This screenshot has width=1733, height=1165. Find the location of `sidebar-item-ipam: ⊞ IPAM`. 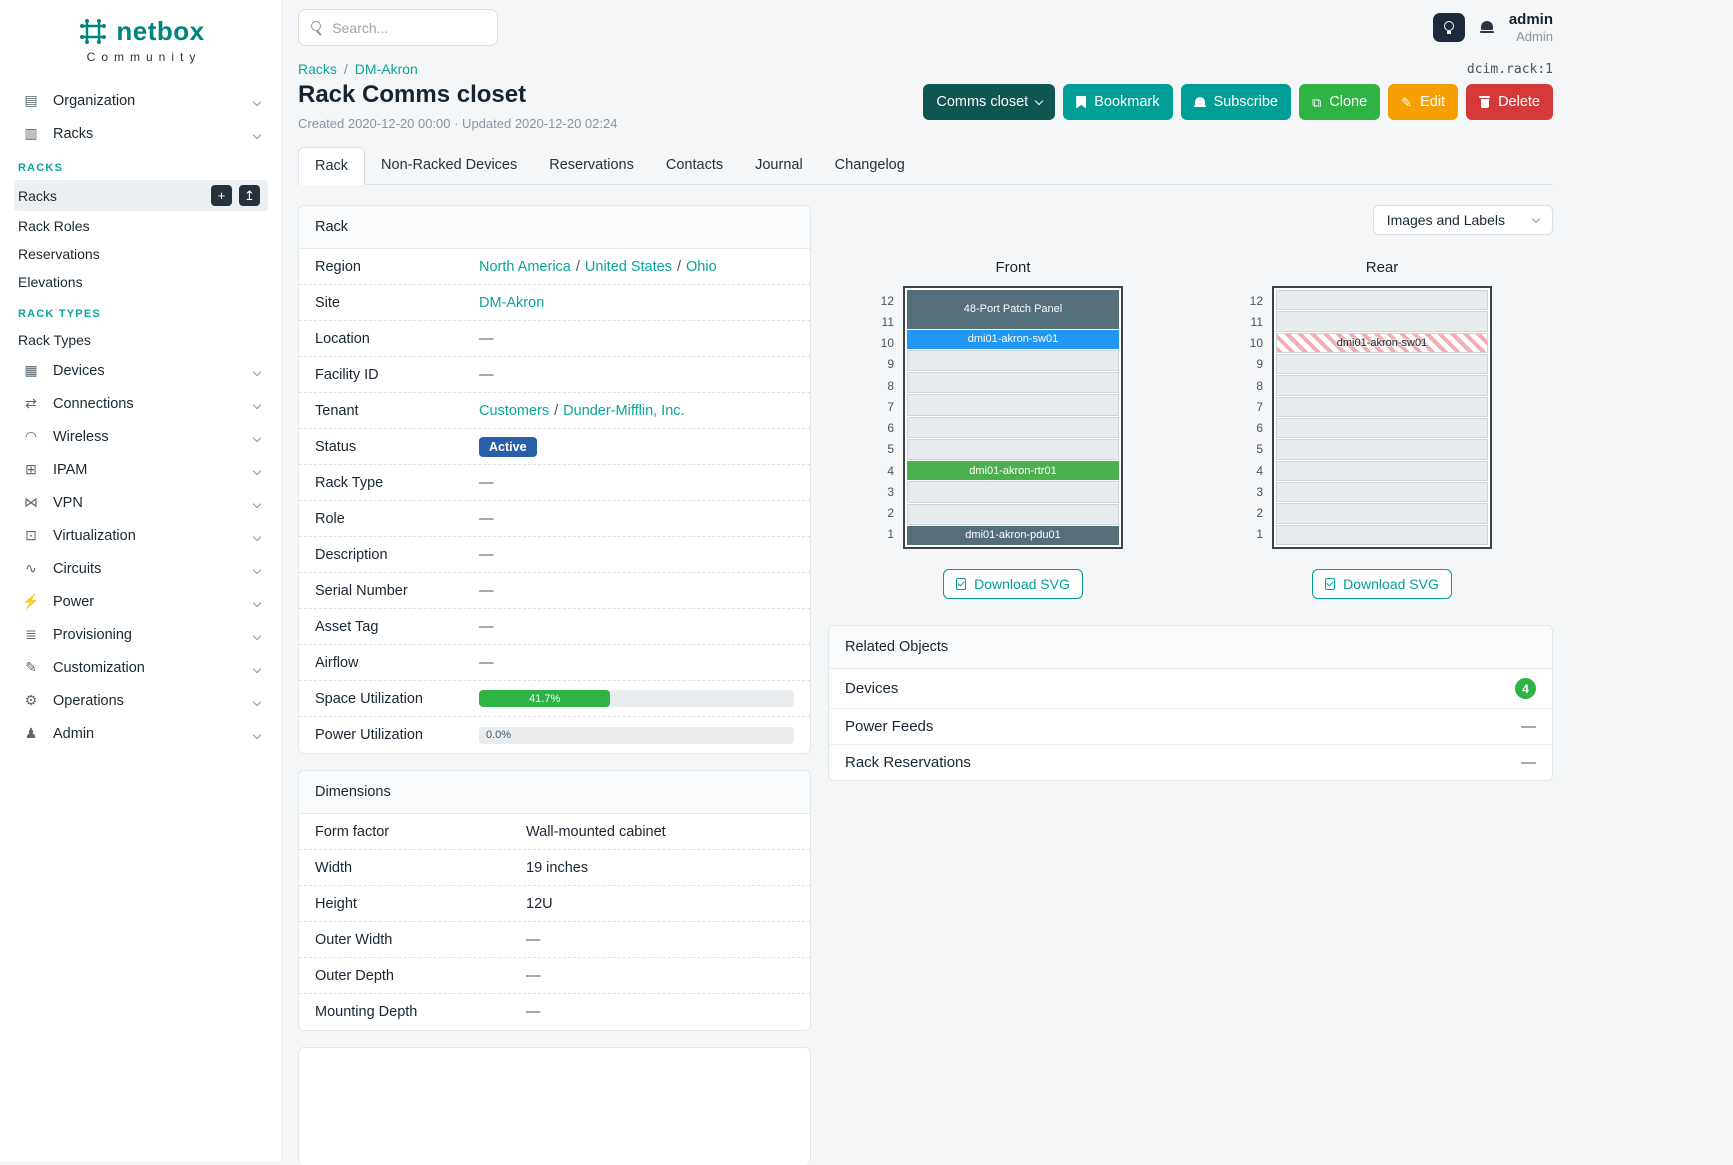

sidebar-item-ipam: ⊞ IPAM is located at coordinates (141, 469).